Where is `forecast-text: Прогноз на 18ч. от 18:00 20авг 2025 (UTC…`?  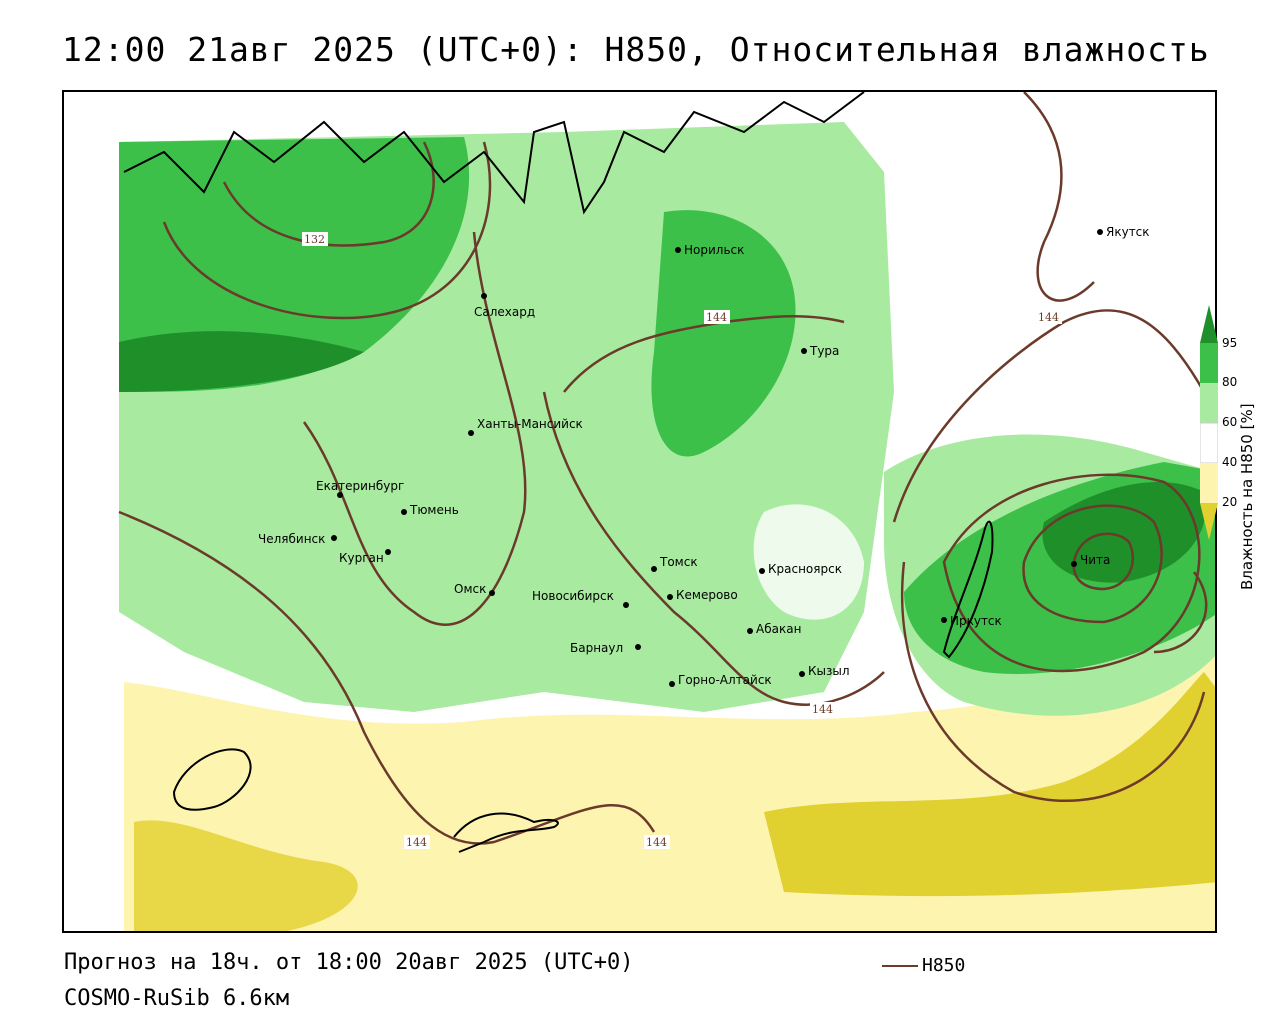
forecast-text: Прогноз на 18ч. от 18:00 20авг 2025 (UTC… is located at coordinates (349, 962).